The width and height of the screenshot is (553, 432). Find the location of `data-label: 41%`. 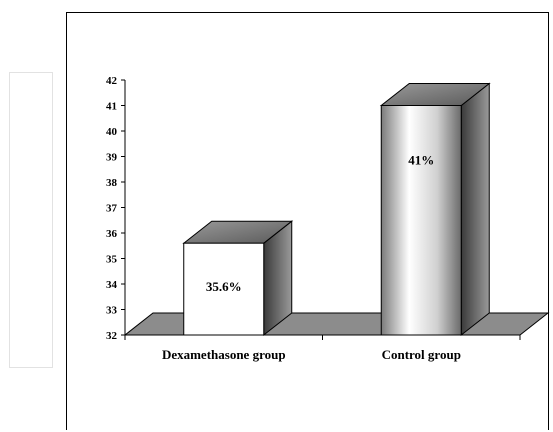

data-label: 41% is located at coordinates (421, 159).